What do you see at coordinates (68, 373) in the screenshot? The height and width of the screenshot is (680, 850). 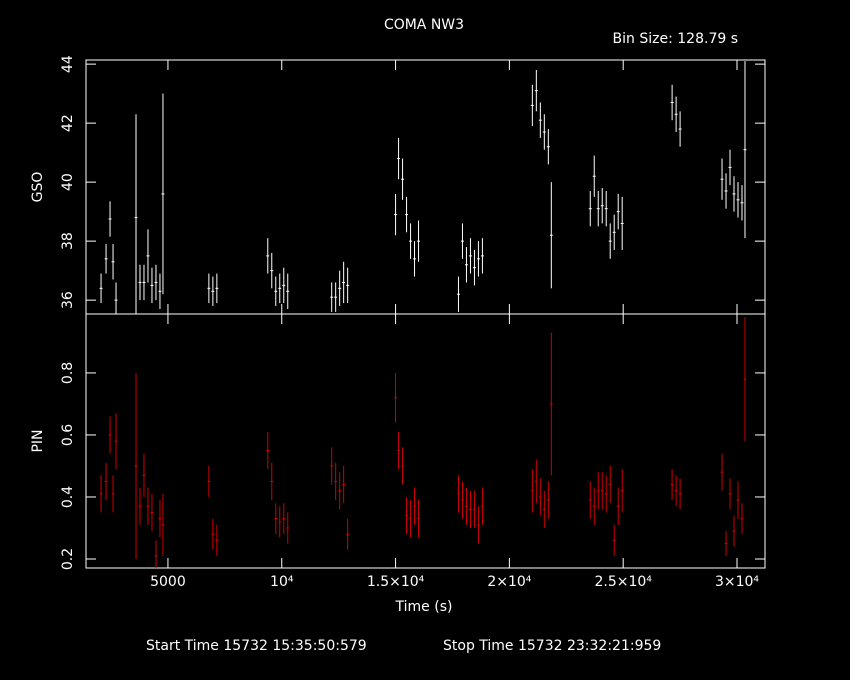 I see `y-tick-label: 0.8` at bounding box center [68, 373].